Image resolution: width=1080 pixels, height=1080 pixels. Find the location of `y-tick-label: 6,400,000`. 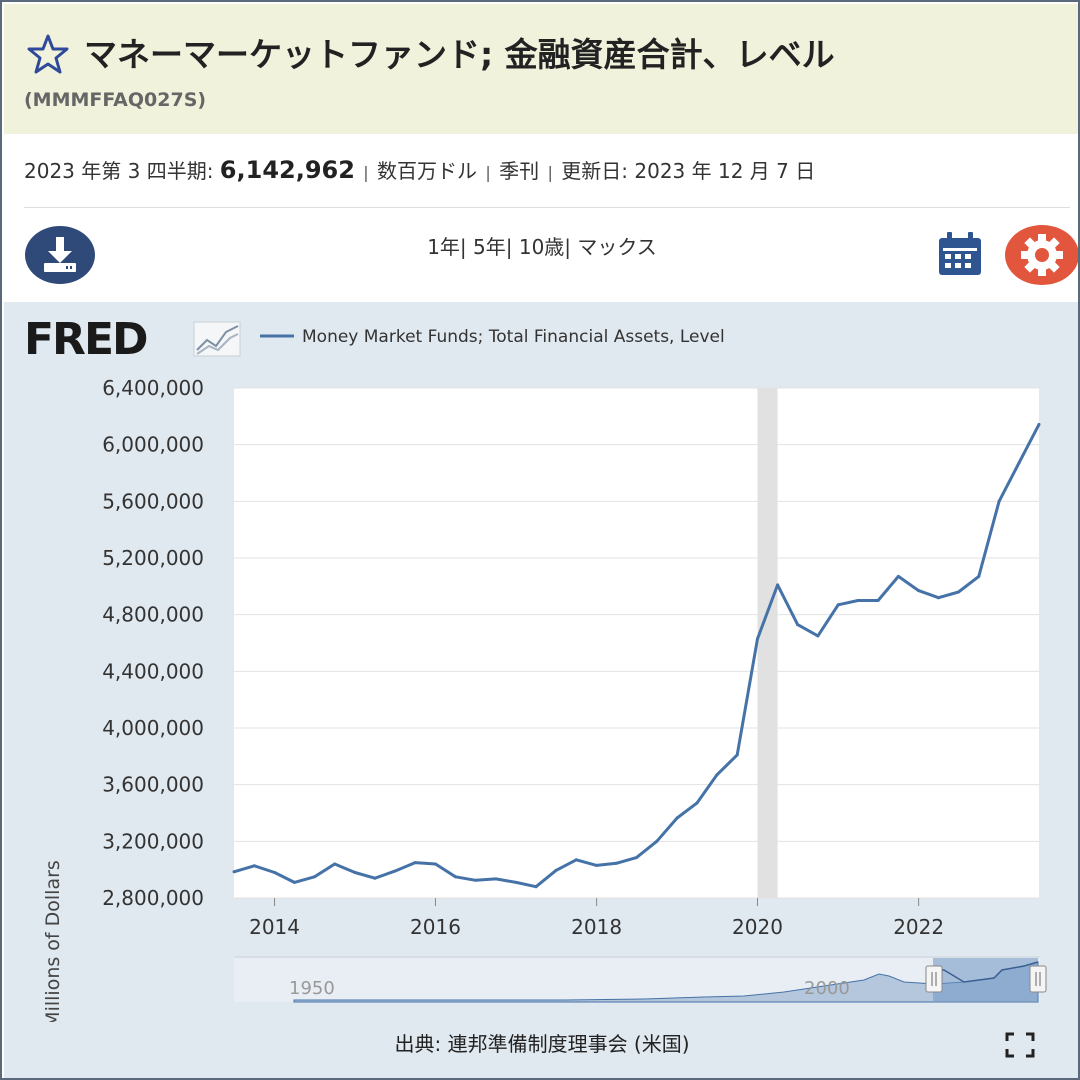

y-tick-label: 6,400,000 is located at coordinates (153, 388).